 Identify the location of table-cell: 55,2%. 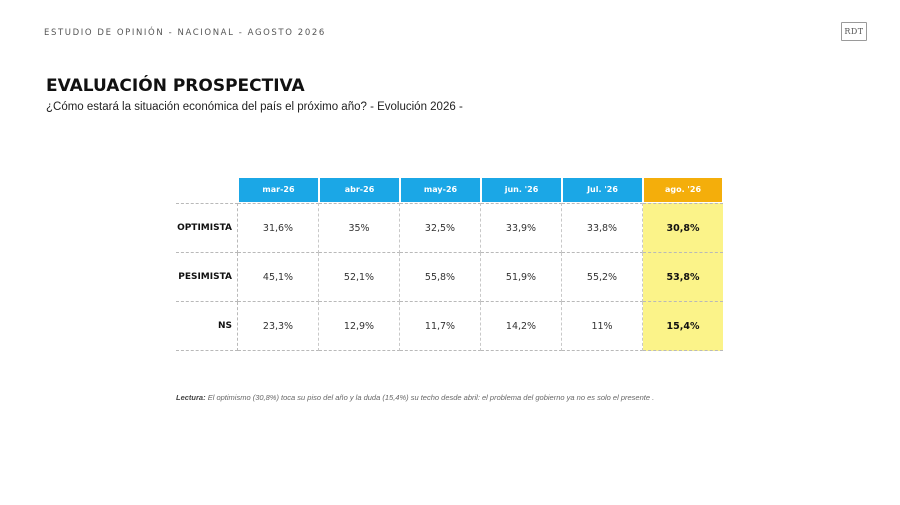
(602, 277).